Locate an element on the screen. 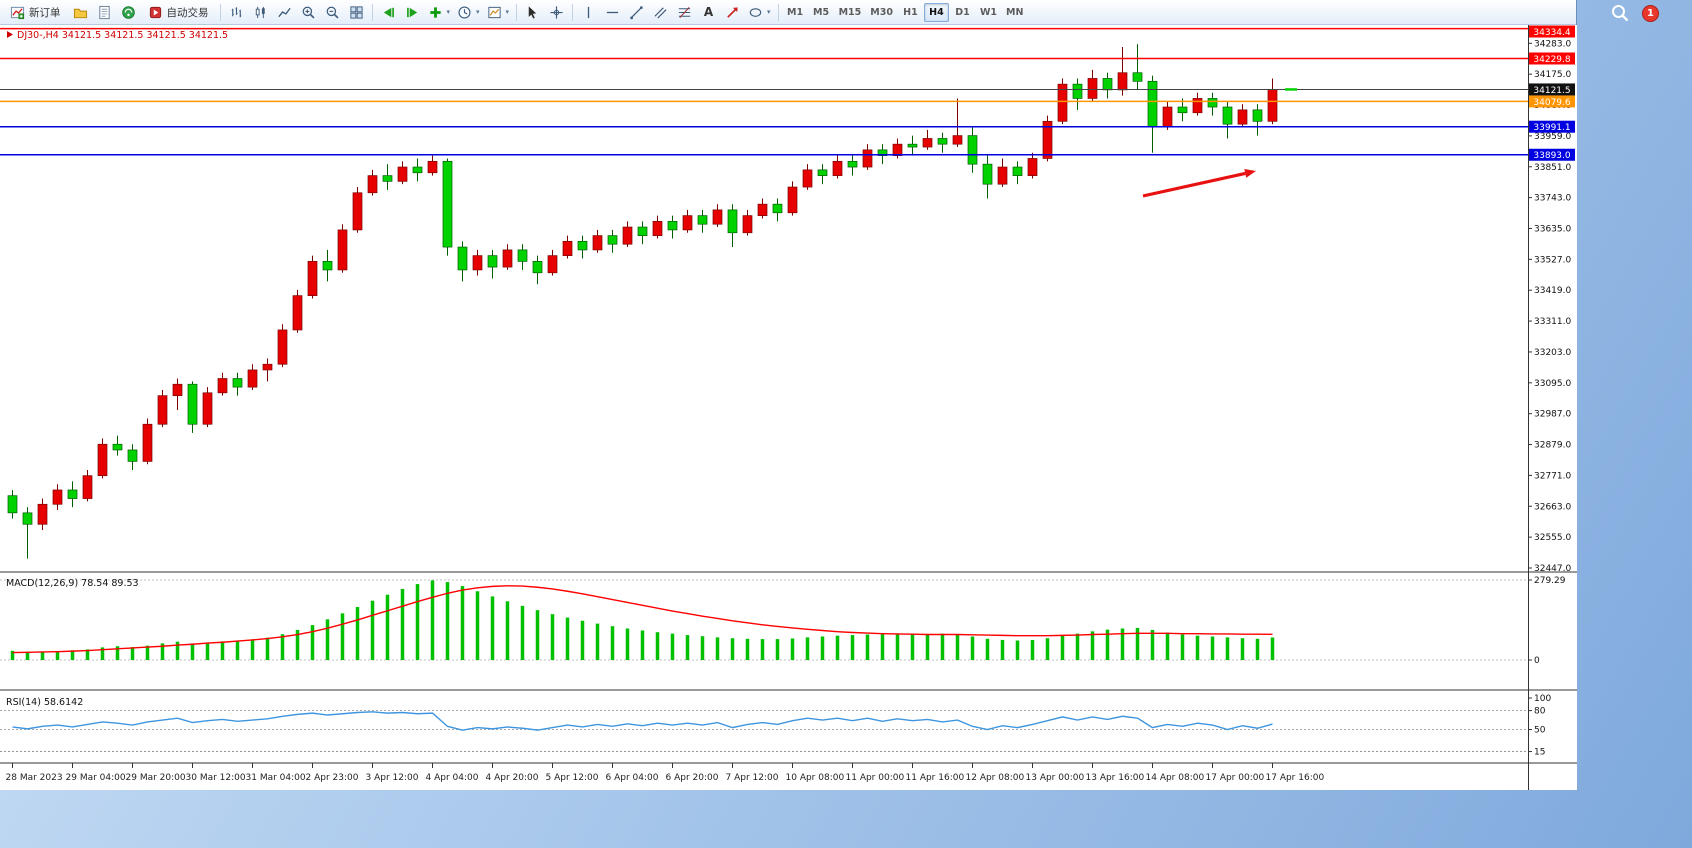 The height and width of the screenshot is (848, 1692). svg-text: 12 Apr 08:00 is located at coordinates (995, 778).